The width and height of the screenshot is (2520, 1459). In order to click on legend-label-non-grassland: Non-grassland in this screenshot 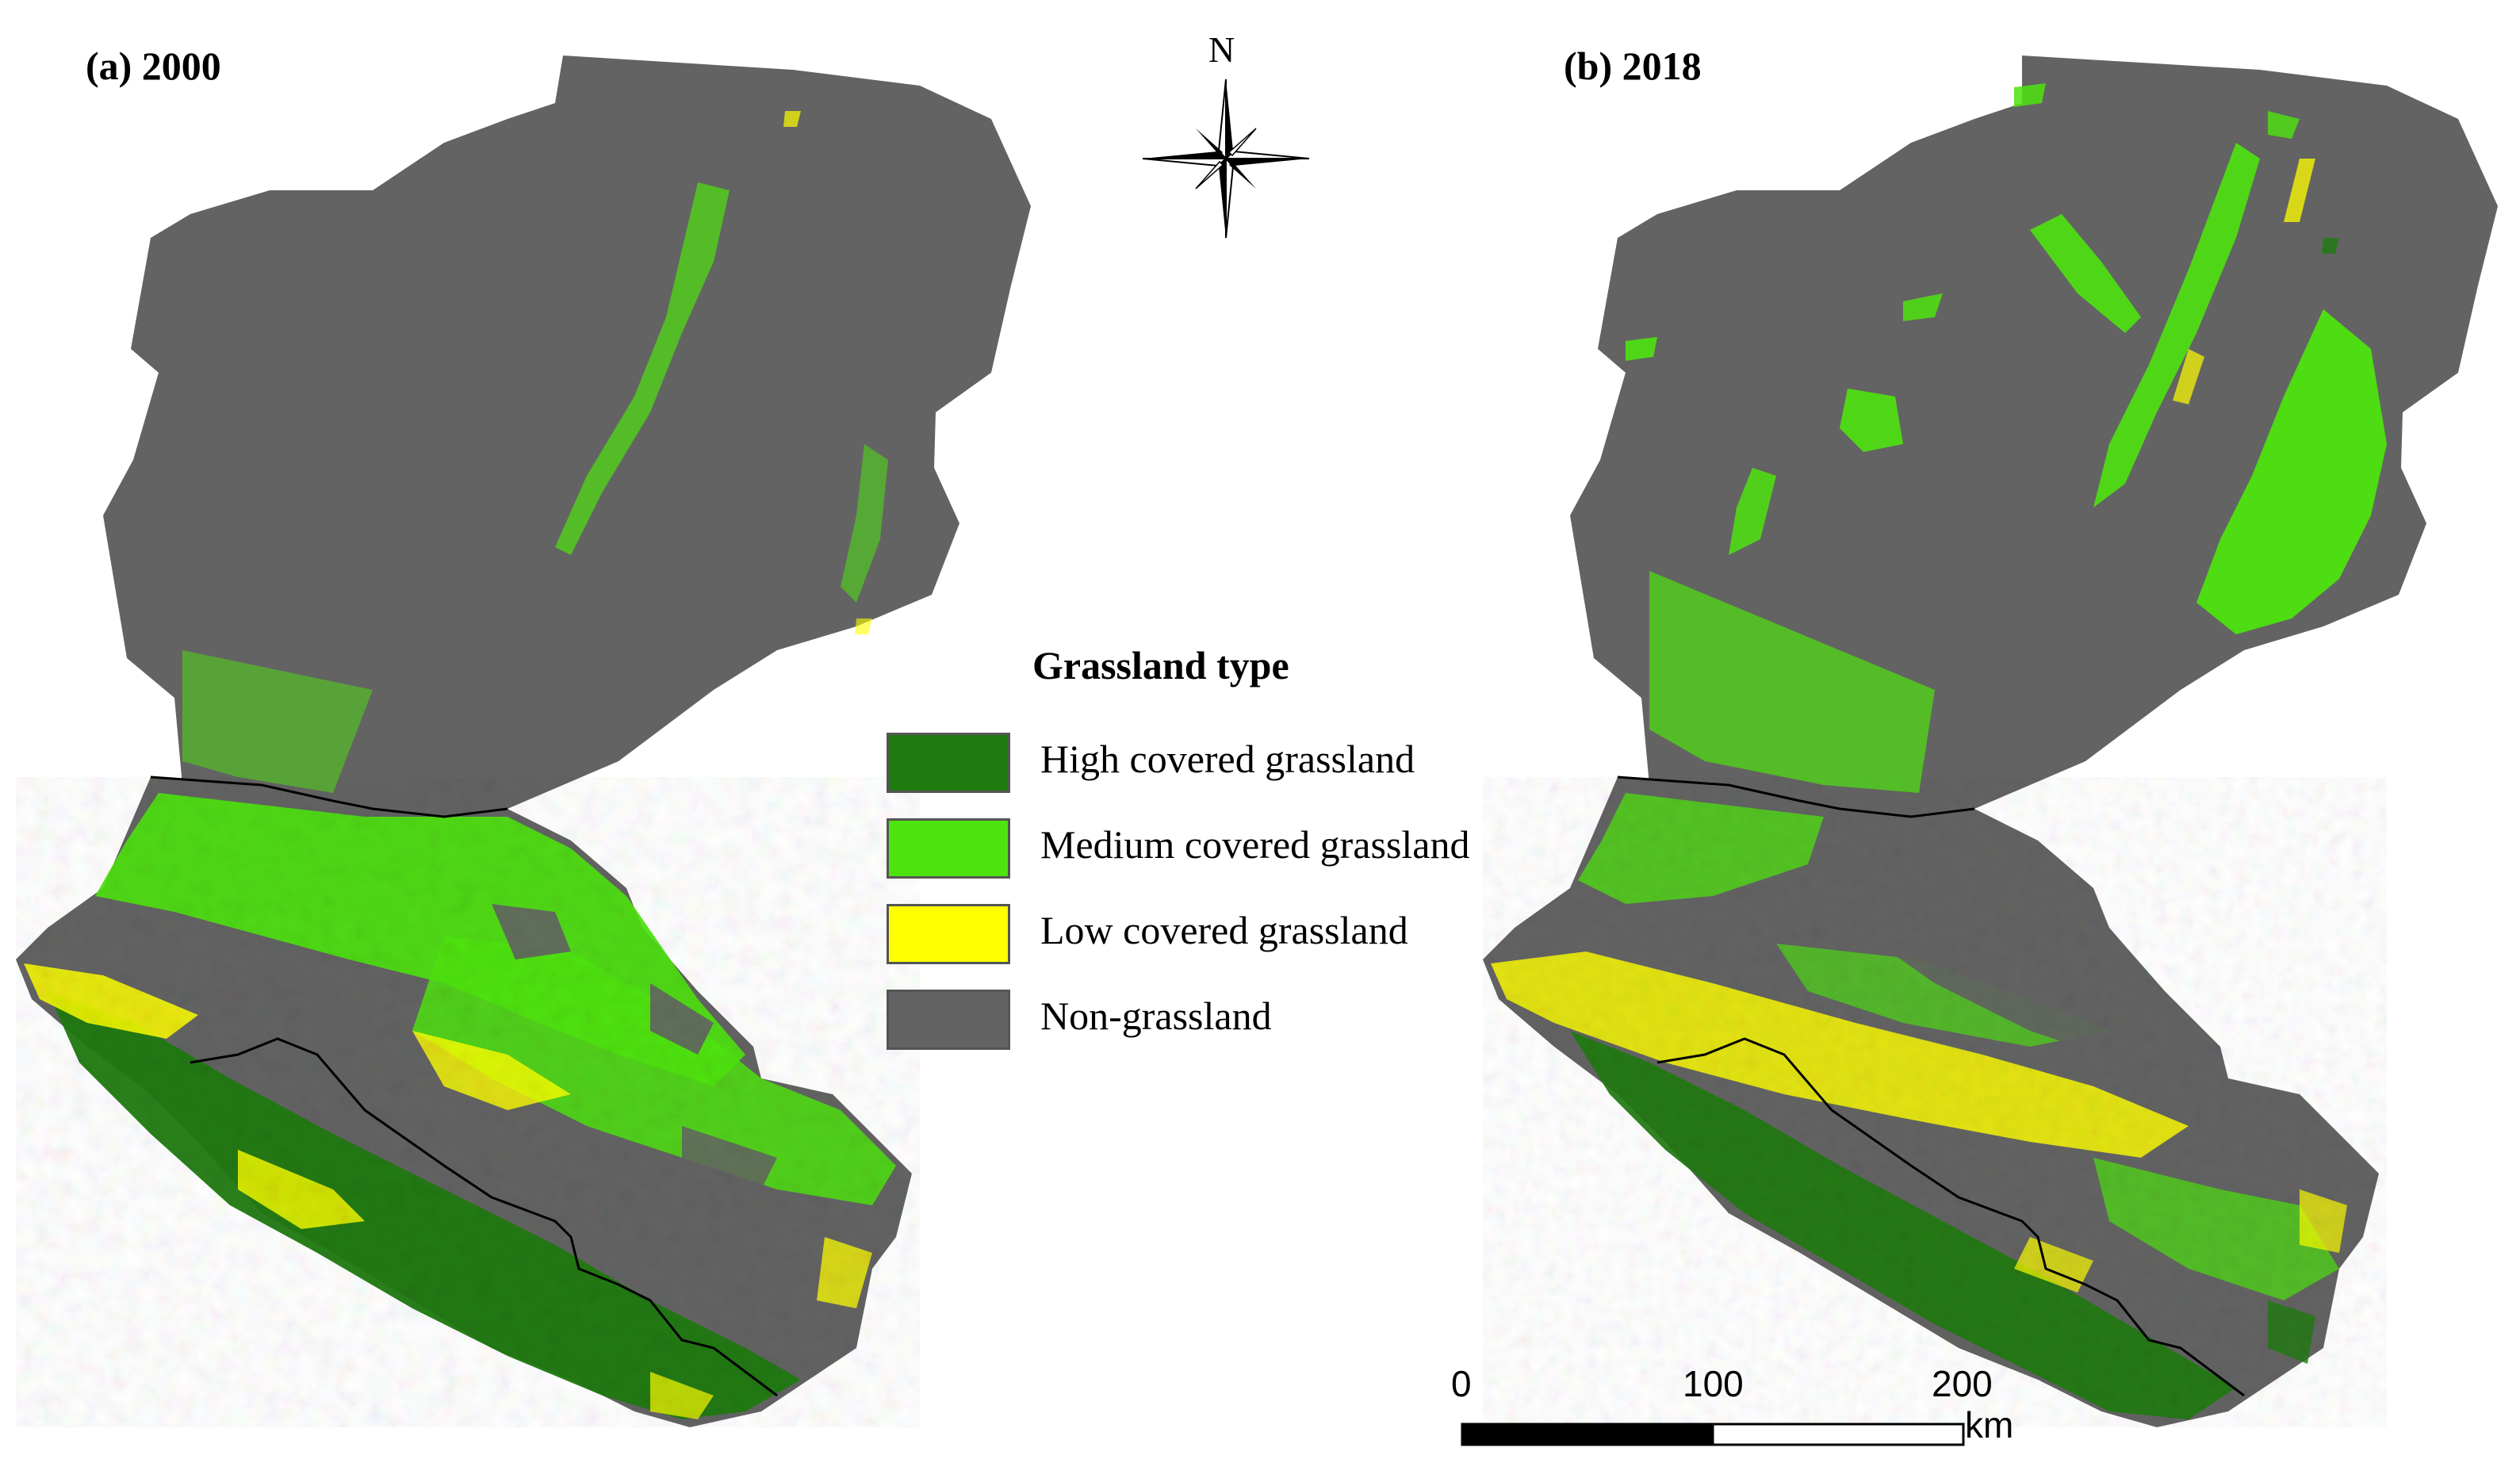, I will do `click(1156, 1016)`.